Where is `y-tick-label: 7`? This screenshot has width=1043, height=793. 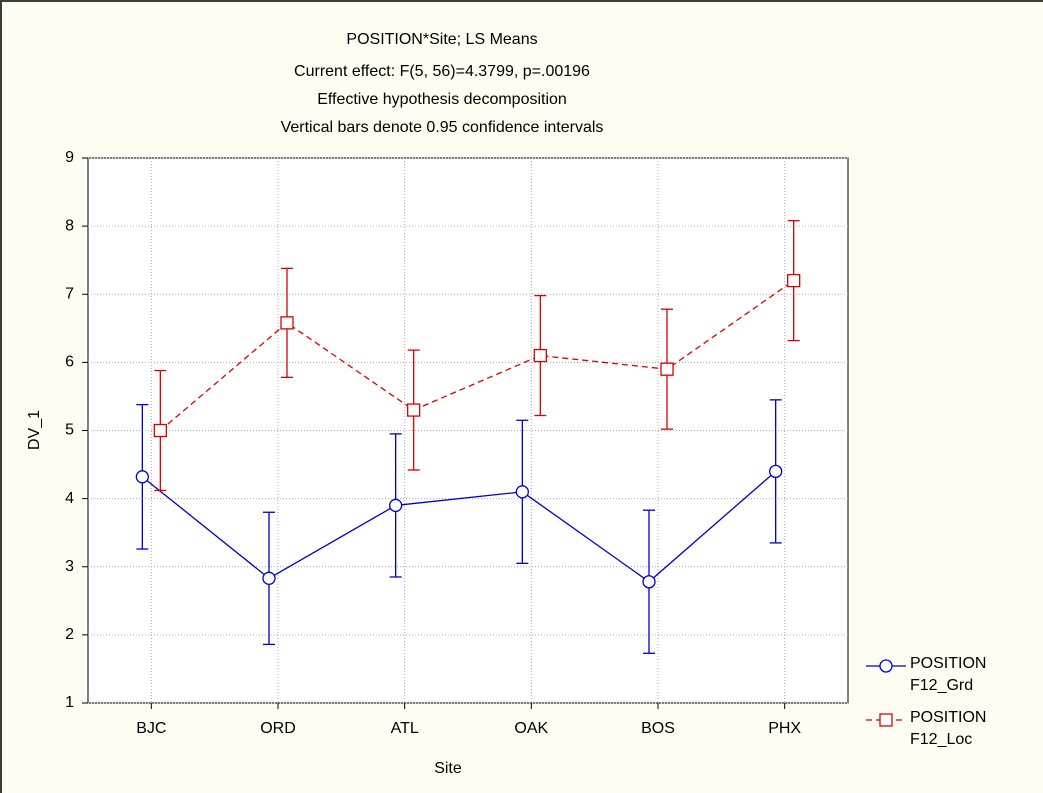
y-tick-label: 7 is located at coordinates (69, 293).